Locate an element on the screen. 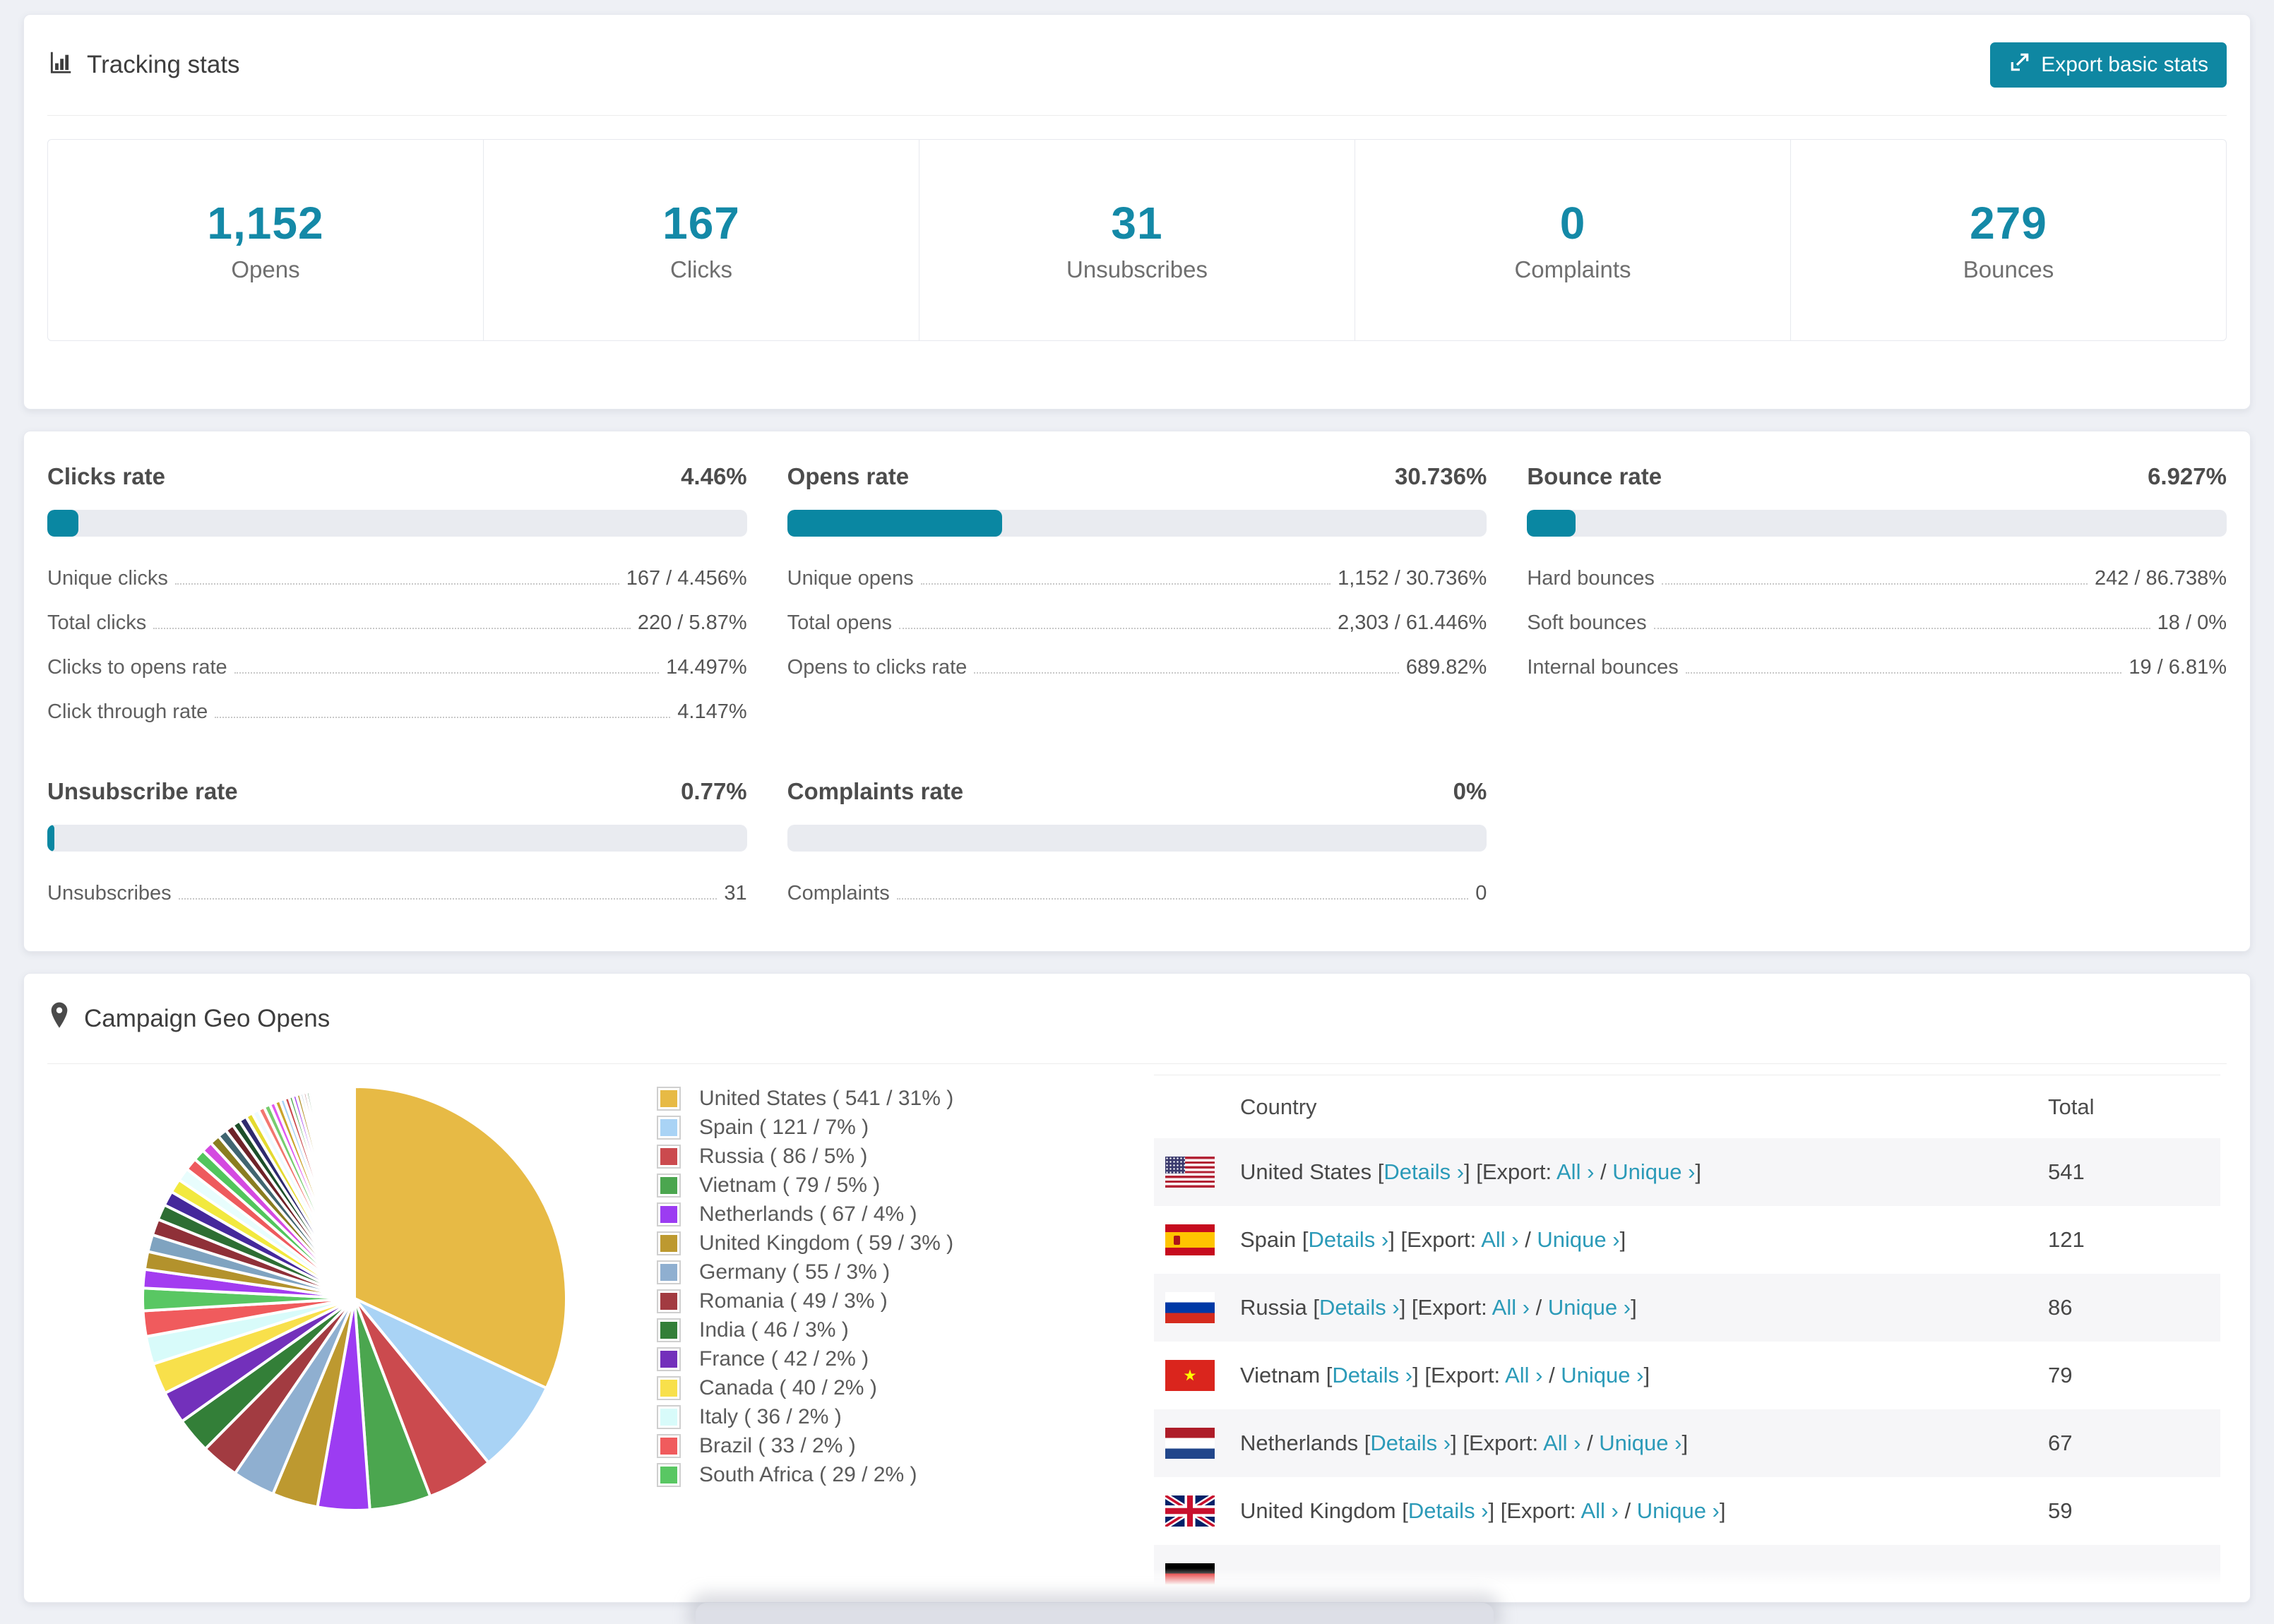 The height and width of the screenshot is (1624, 2274). country-name: Netherlands is located at coordinates (1302, 1443).